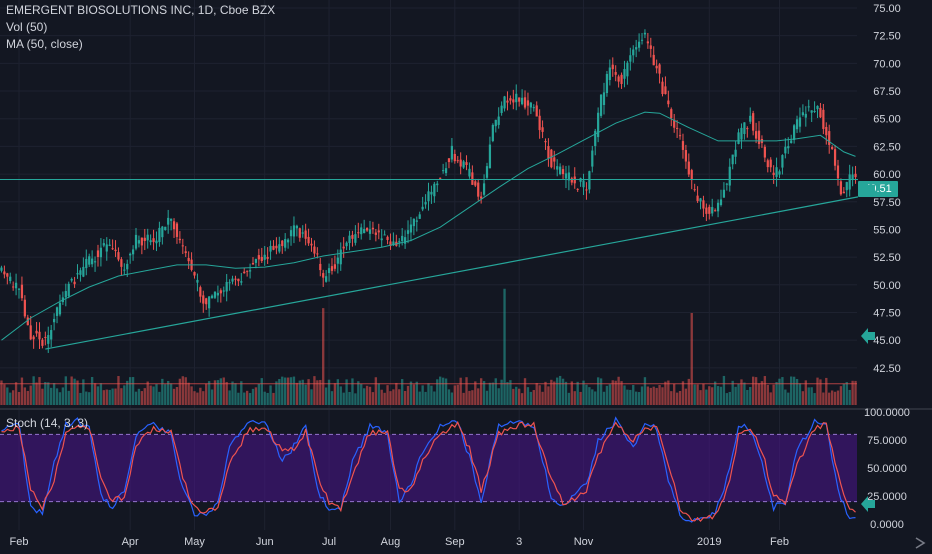  Describe the element at coordinates (887, 413) in the screenshot. I see `stoch-tick-label: 100.0000` at that location.